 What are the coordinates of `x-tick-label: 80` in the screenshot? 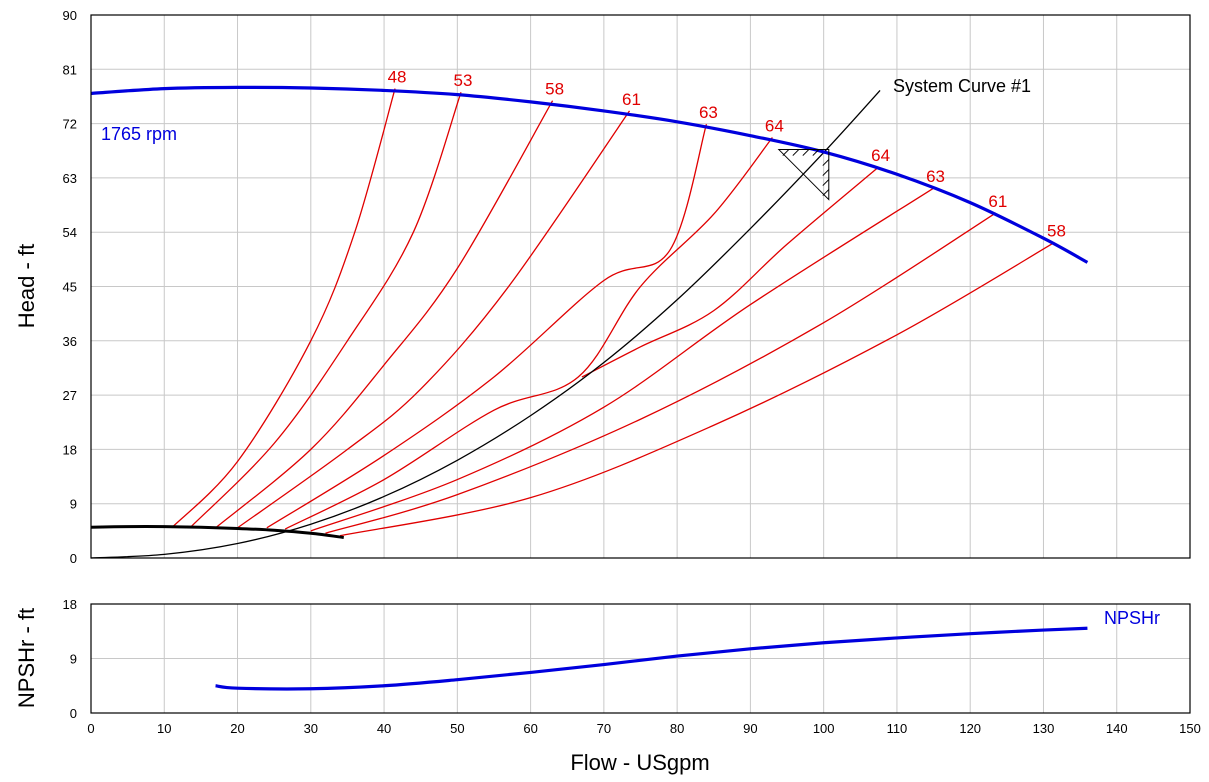 It's located at (677, 728).